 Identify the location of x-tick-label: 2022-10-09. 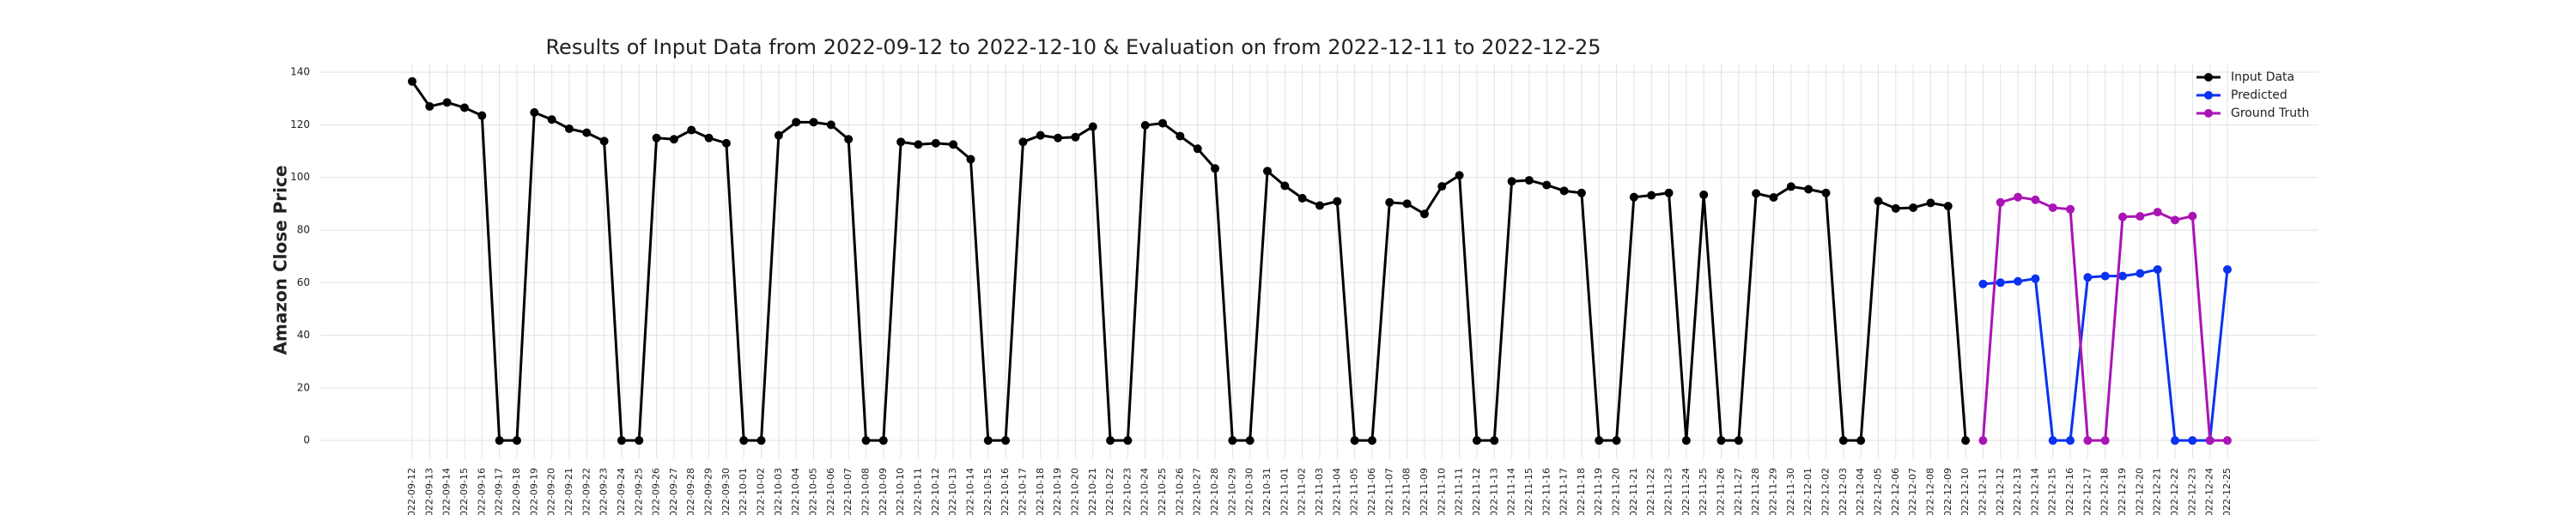
(884, 491).